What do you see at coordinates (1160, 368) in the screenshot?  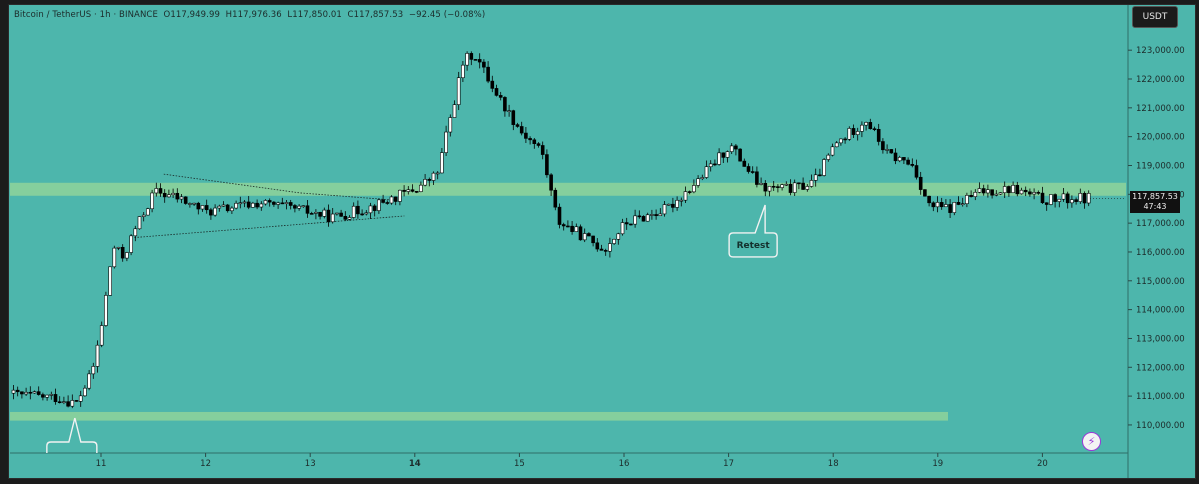 I see `price-tick-label: 112,000.00` at bounding box center [1160, 368].